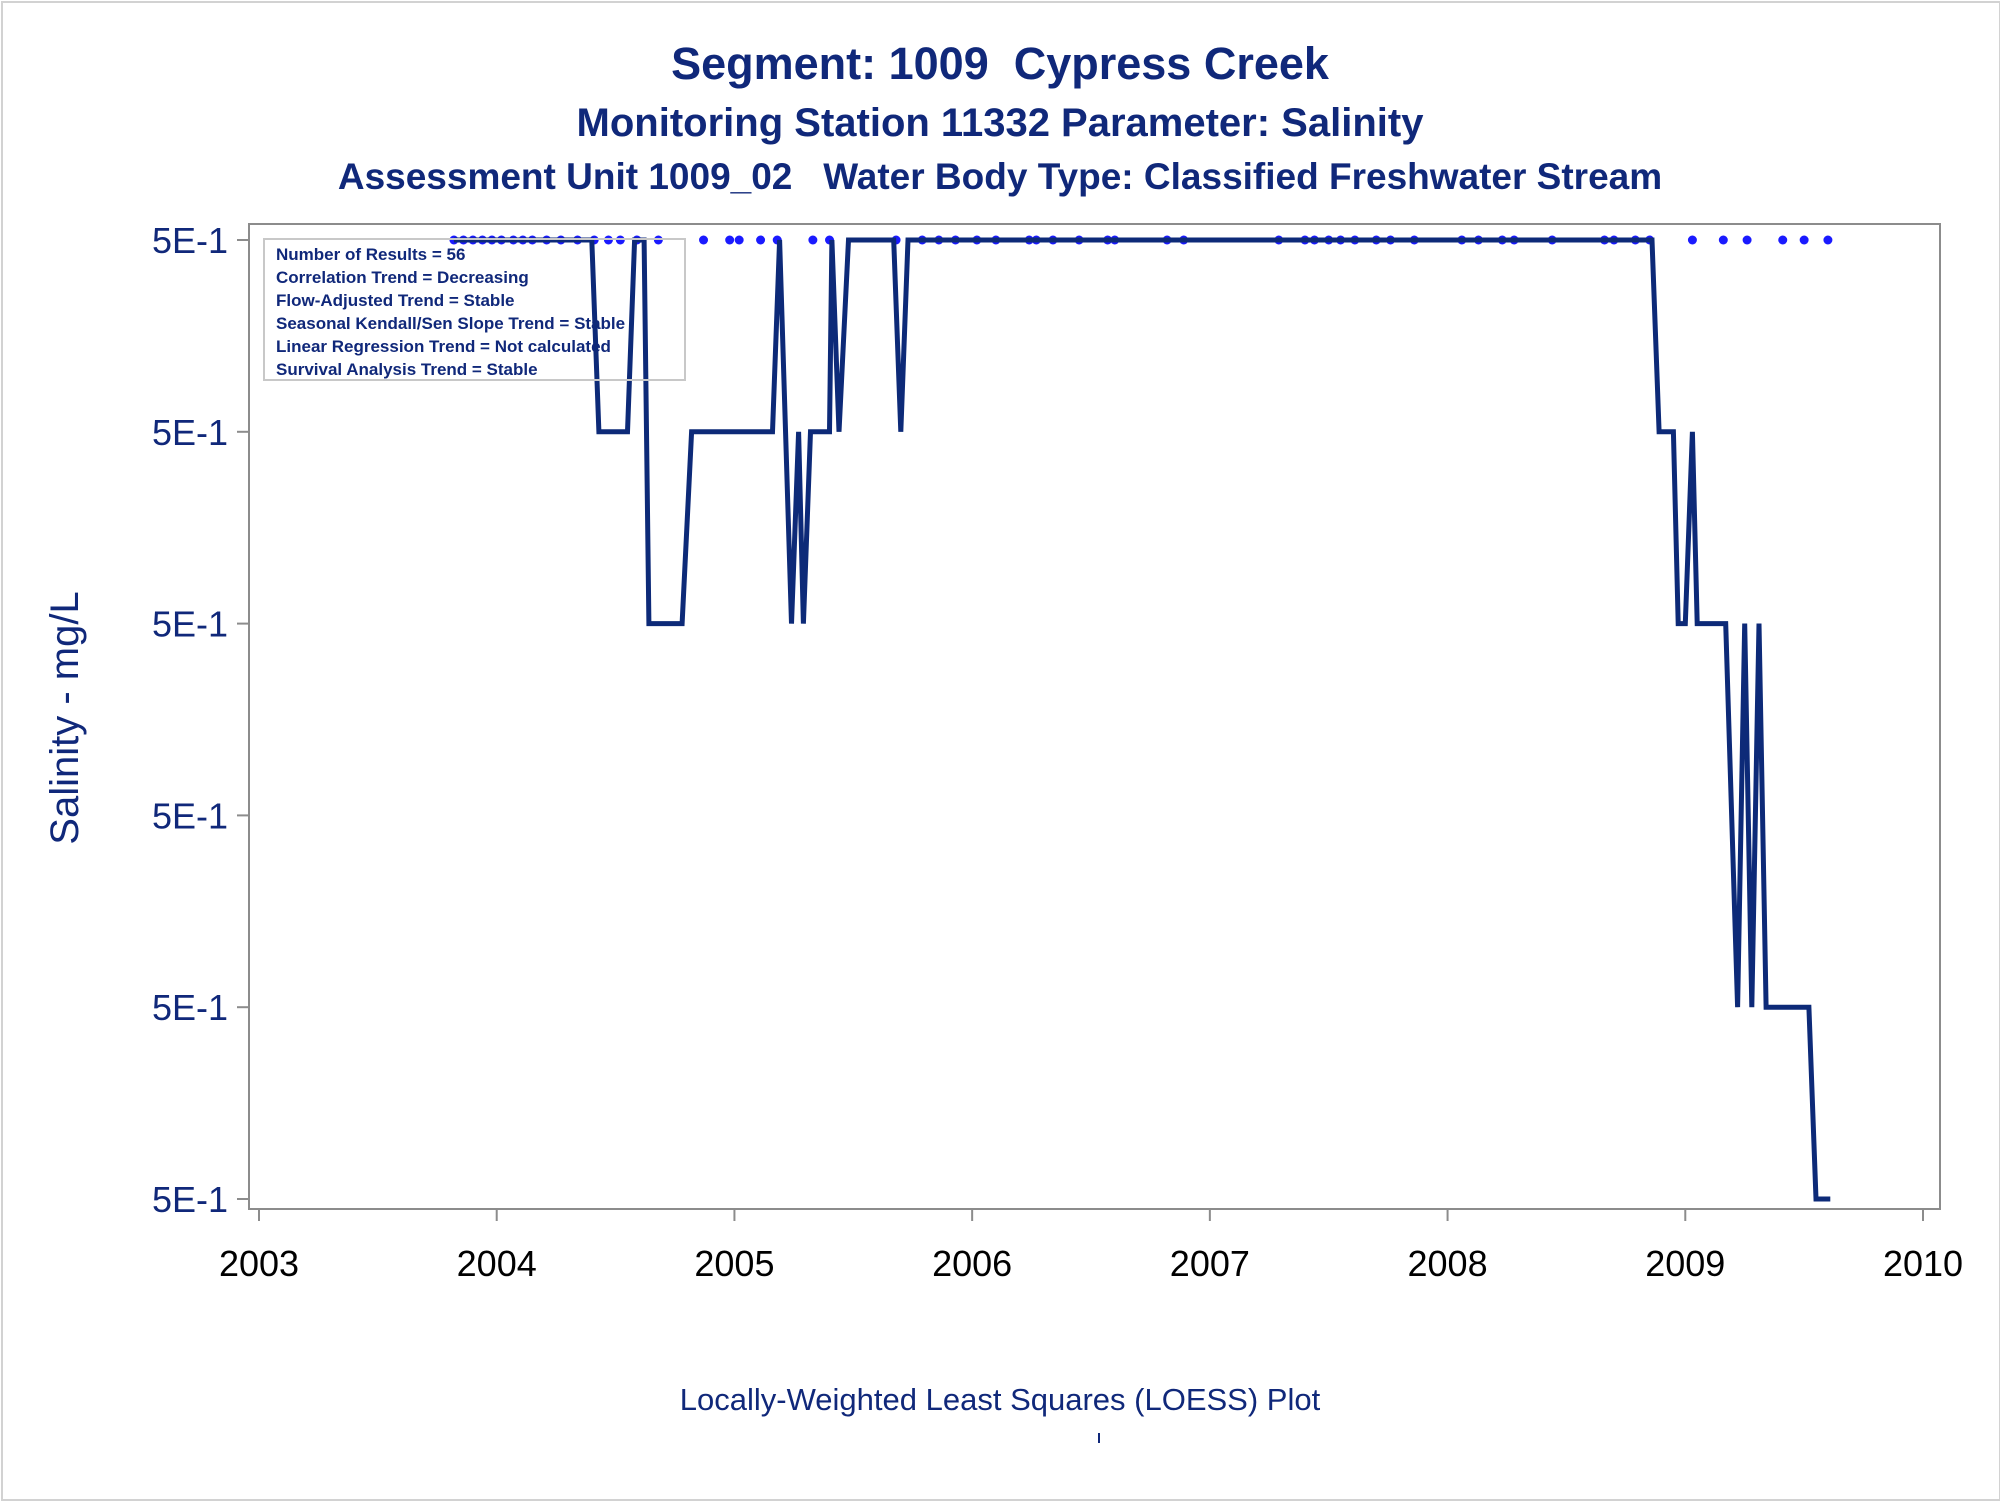 This screenshot has height=1501, width=2000. What do you see at coordinates (497, 1263) in the screenshot?
I see `x-tick-label: 2004` at bounding box center [497, 1263].